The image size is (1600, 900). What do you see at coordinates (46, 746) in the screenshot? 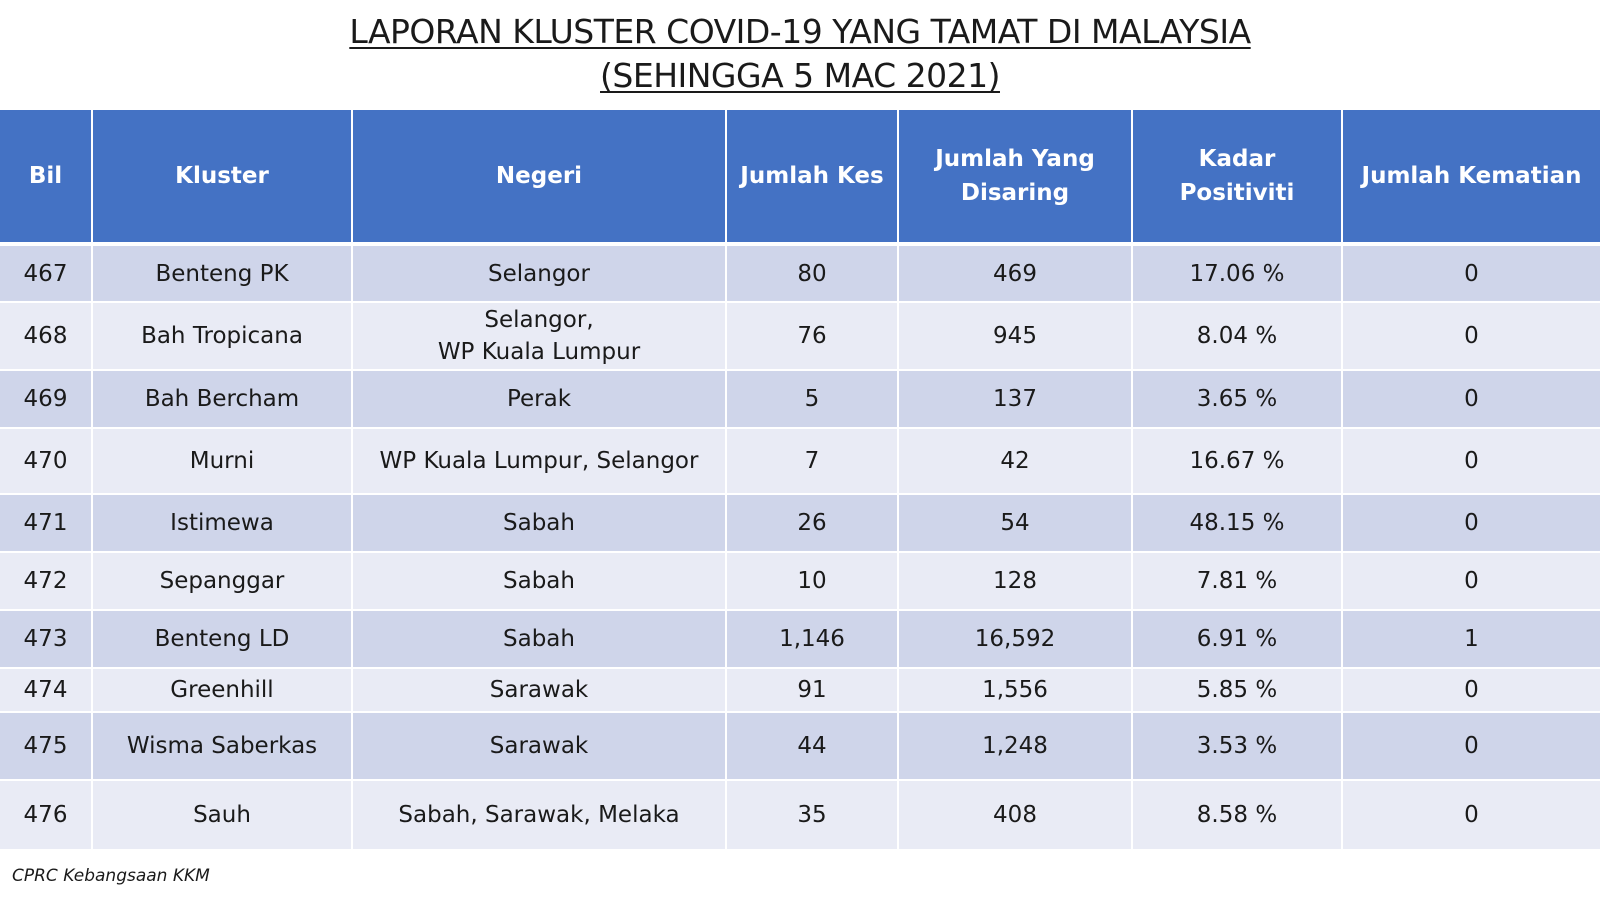
I see `cell-bil: 475` at bounding box center [46, 746].